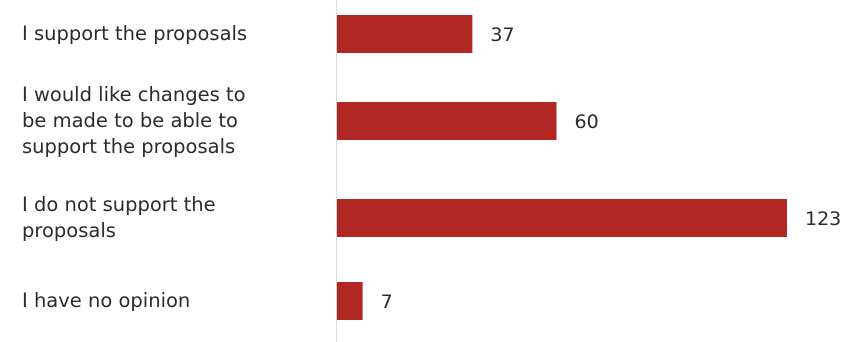 This screenshot has width=858, height=342. Describe the element at coordinates (587, 122) in the screenshot. I see `data-label-2: 60` at that location.